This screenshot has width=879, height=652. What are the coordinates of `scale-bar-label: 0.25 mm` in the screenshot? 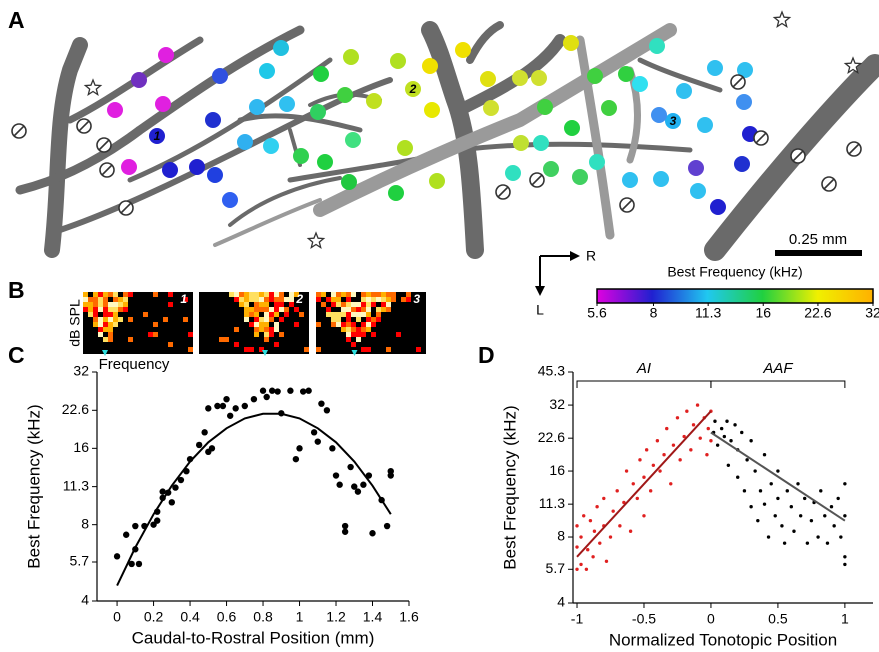 It's located at (818, 239).